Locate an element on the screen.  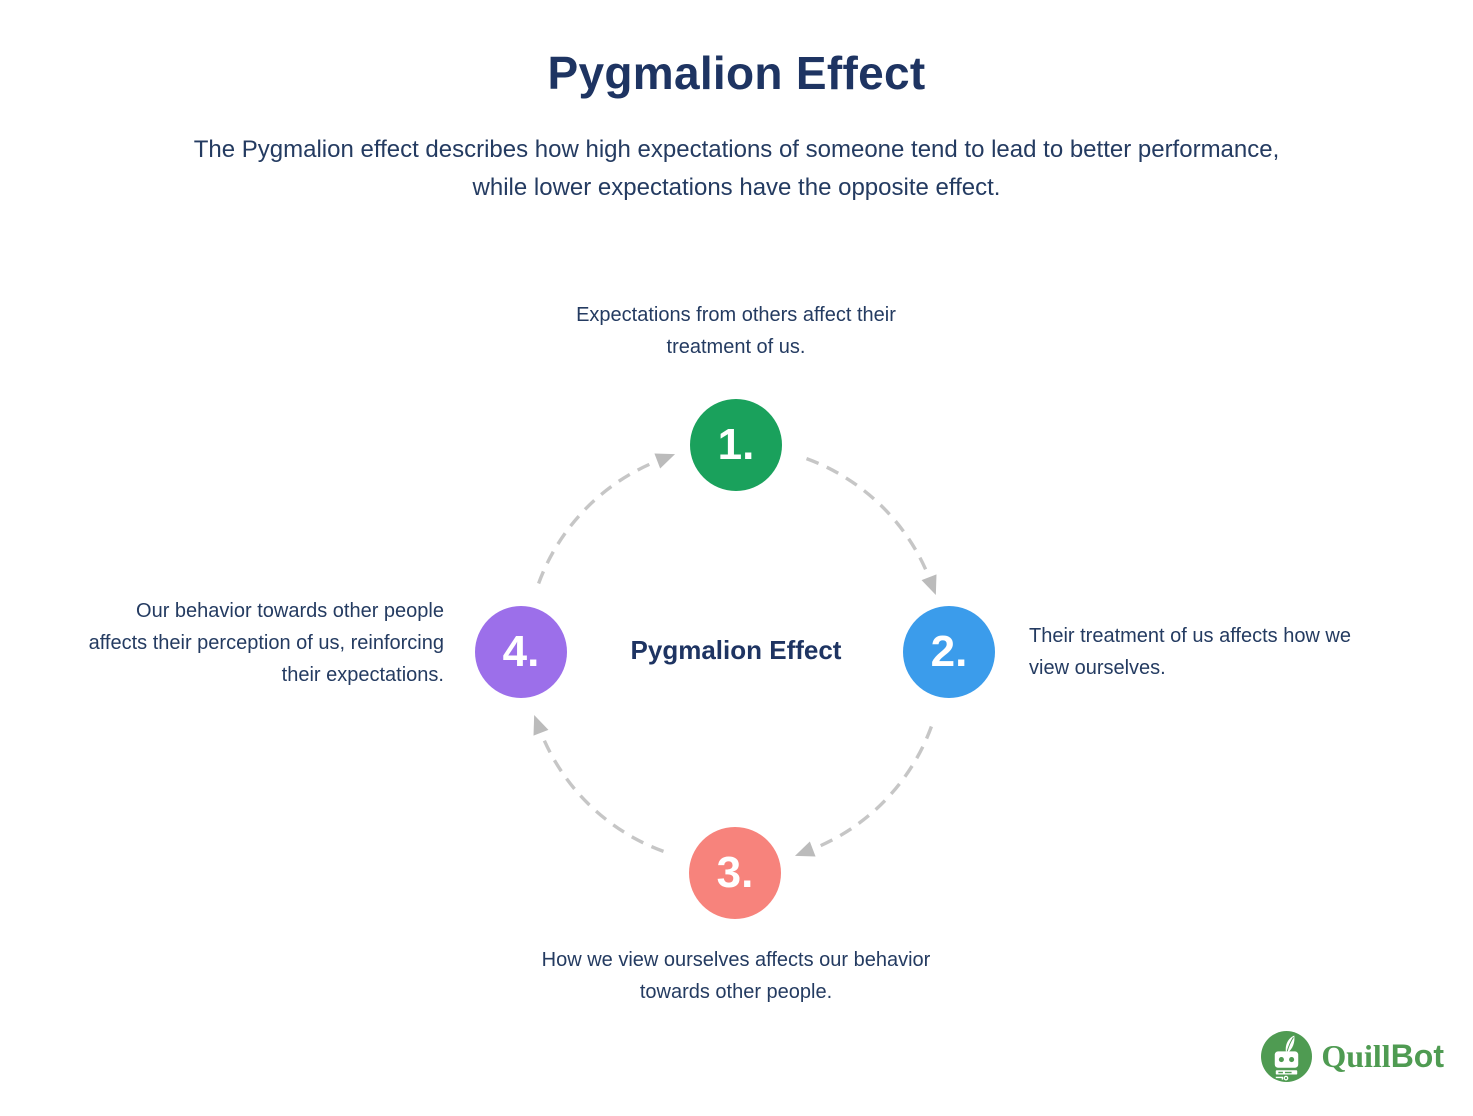
quillbot-robot-icon is located at coordinates (1287, 1056).